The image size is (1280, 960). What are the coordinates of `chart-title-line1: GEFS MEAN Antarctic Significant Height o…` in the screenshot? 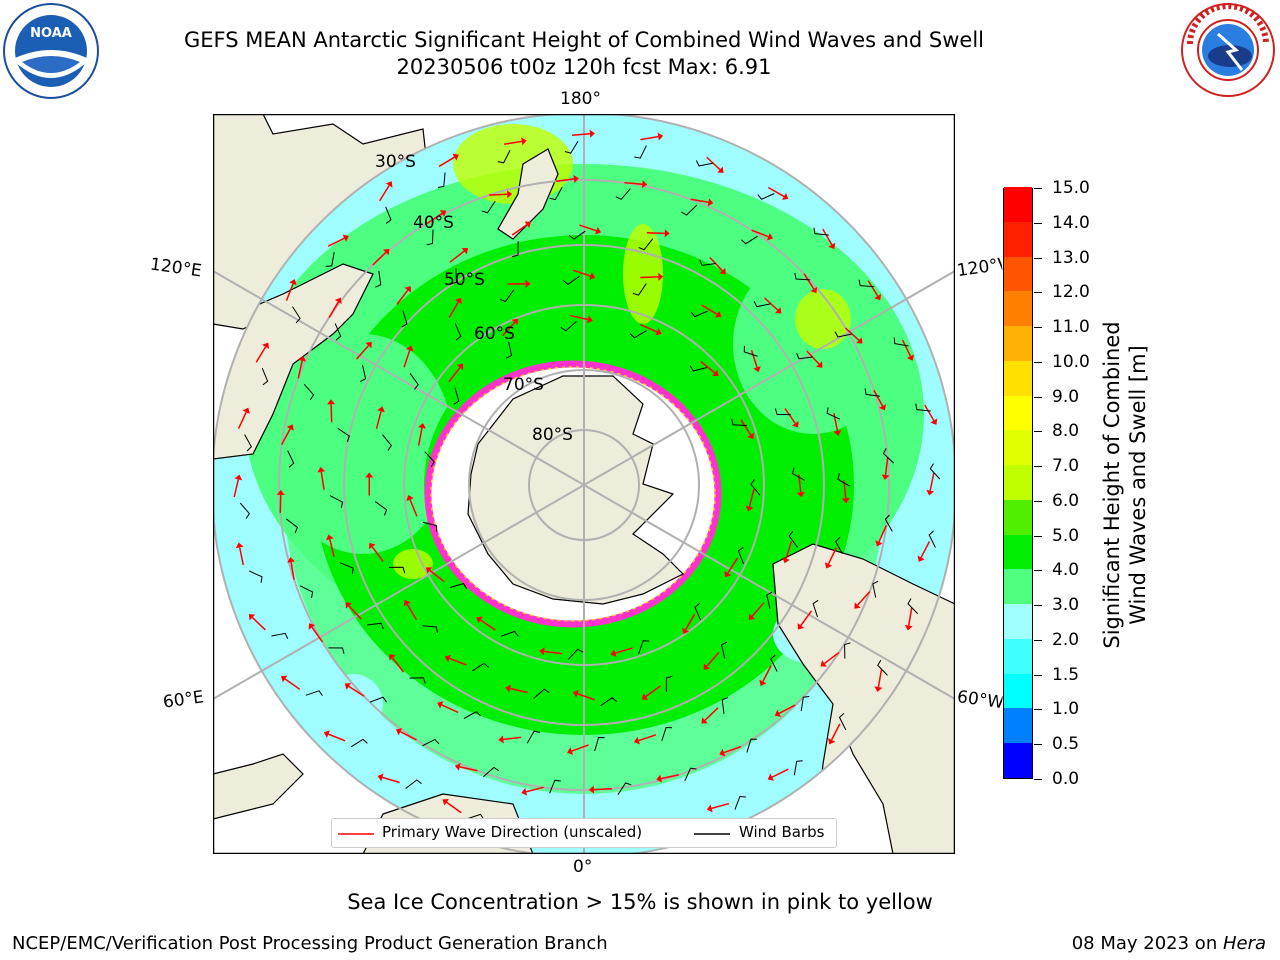 It's located at (584, 40).